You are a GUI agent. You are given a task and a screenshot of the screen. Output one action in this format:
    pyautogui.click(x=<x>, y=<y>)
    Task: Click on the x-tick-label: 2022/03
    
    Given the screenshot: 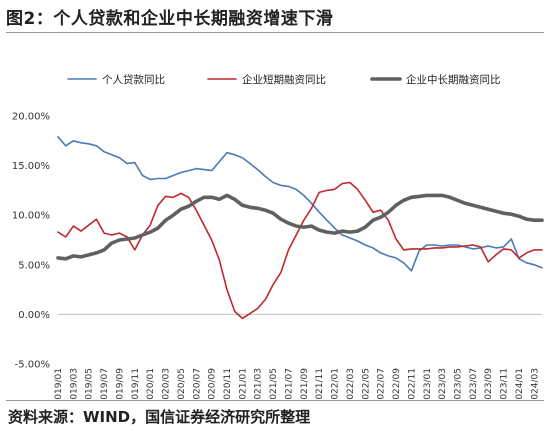 What is the action you would take?
    pyautogui.click(x=351, y=384)
    